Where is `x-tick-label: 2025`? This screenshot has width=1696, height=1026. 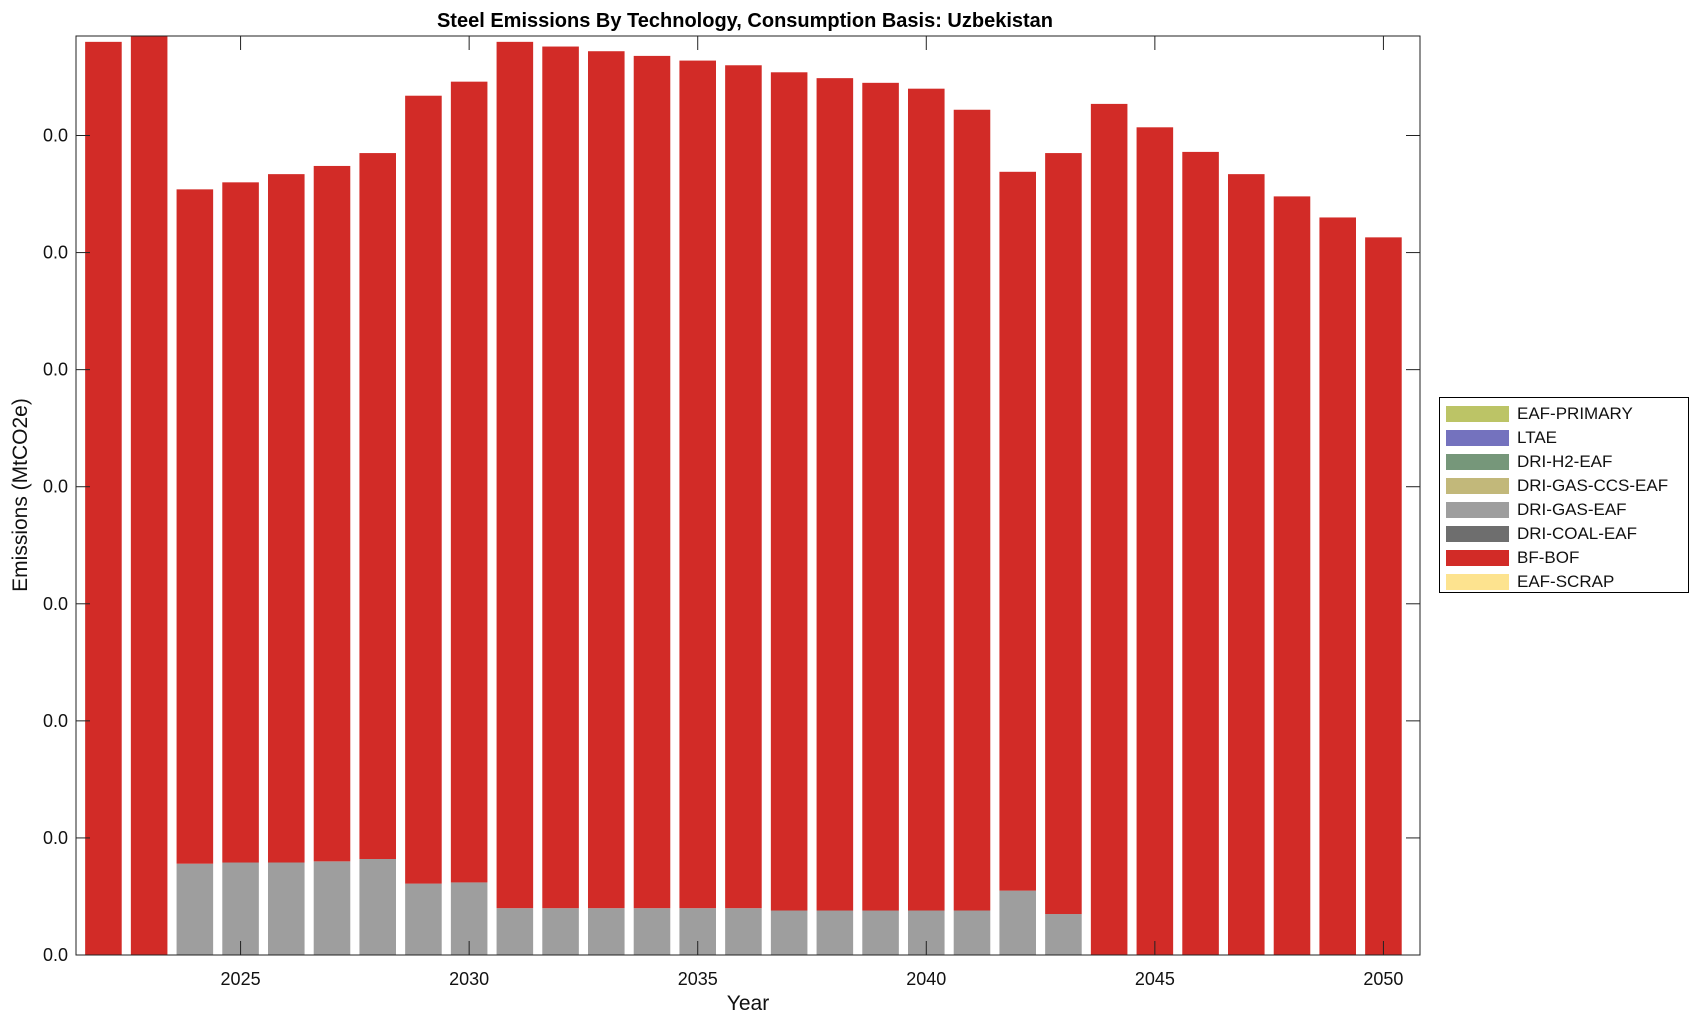 x-tick-label: 2025 is located at coordinates (241, 979).